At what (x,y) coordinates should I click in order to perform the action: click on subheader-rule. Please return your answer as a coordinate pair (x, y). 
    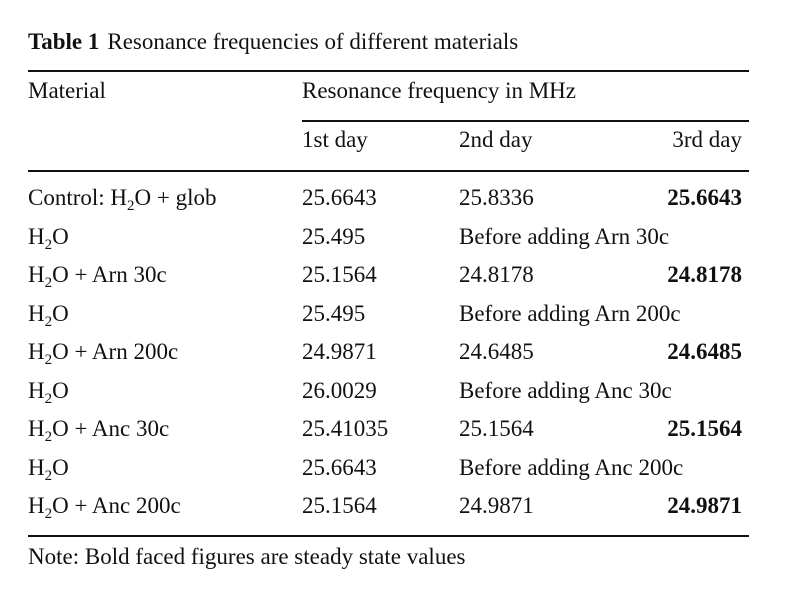
    Looking at the image, I should click on (525, 121).